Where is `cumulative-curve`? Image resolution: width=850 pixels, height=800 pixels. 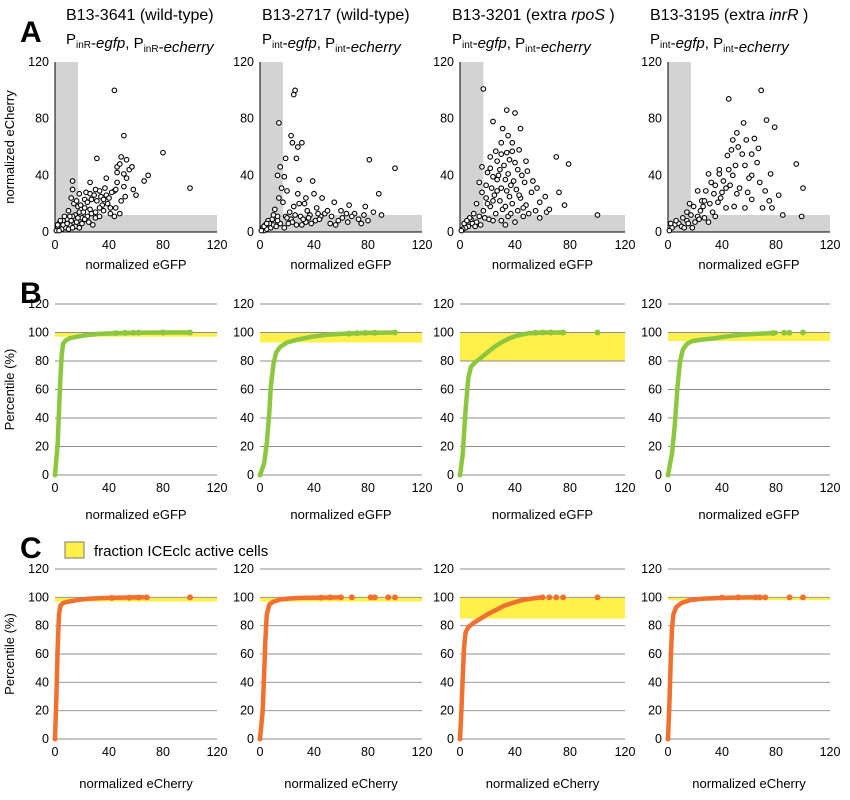 cumulative-curve is located at coordinates (501, 668).